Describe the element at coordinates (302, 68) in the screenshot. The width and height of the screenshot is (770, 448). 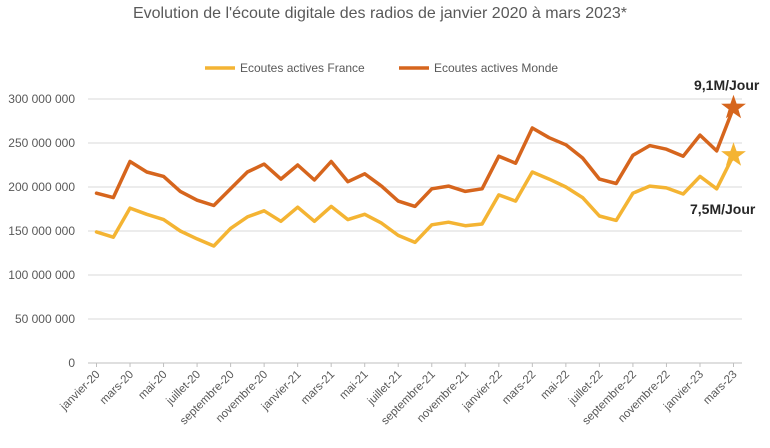
I see `legend-label-france: Ecoutes actives France` at that location.